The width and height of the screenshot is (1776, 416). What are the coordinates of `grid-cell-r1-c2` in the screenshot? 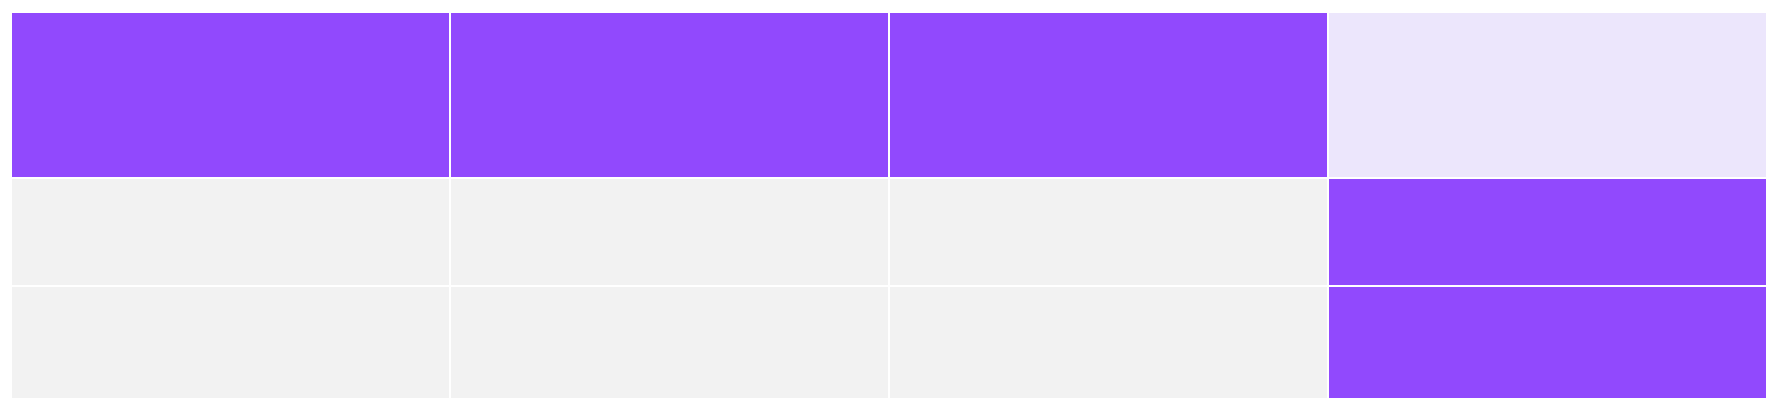 It's located at (669, 95).